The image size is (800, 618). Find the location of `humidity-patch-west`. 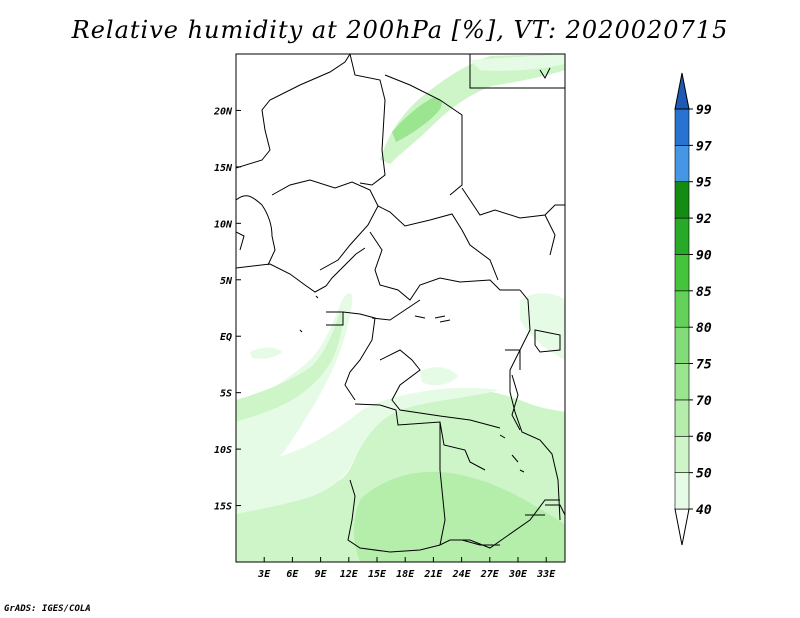

humidity-patch-west is located at coordinates (266, 353).